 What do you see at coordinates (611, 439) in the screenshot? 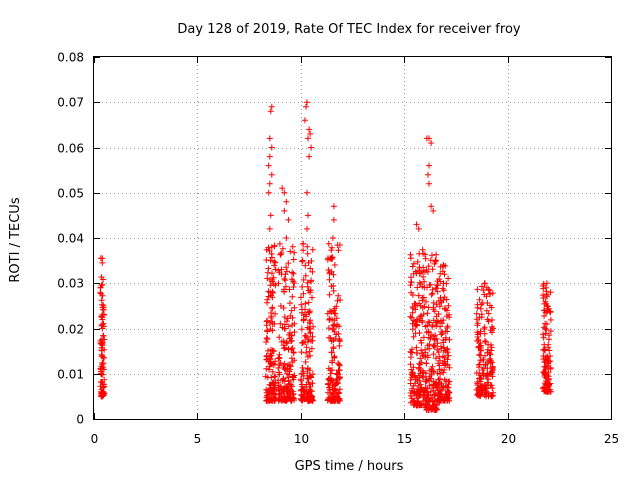
I see `x-tick-label: 25` at bounding box center [611, 439].